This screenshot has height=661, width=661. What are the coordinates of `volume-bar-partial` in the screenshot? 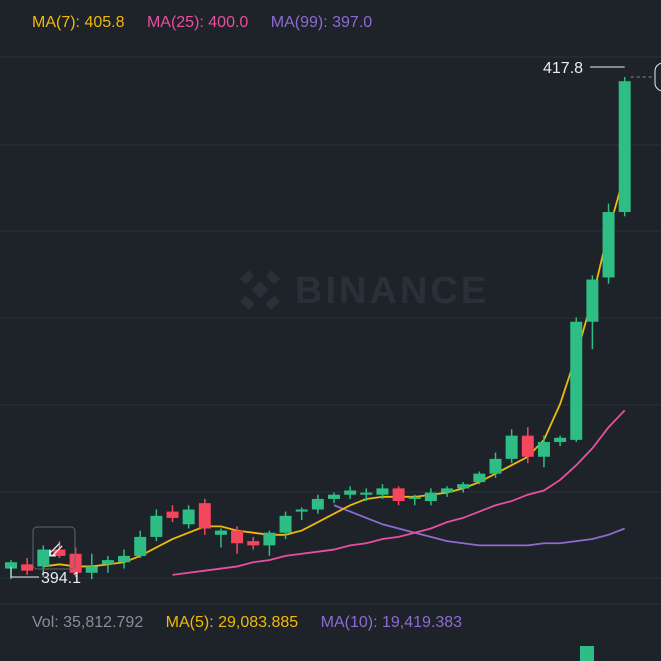 It's located at (587, 653).